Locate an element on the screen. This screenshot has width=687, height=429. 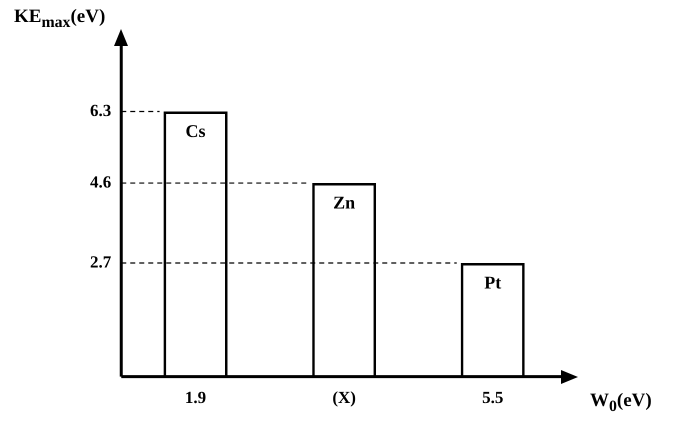
annotation: Cs is located at coordinates (196, 131).